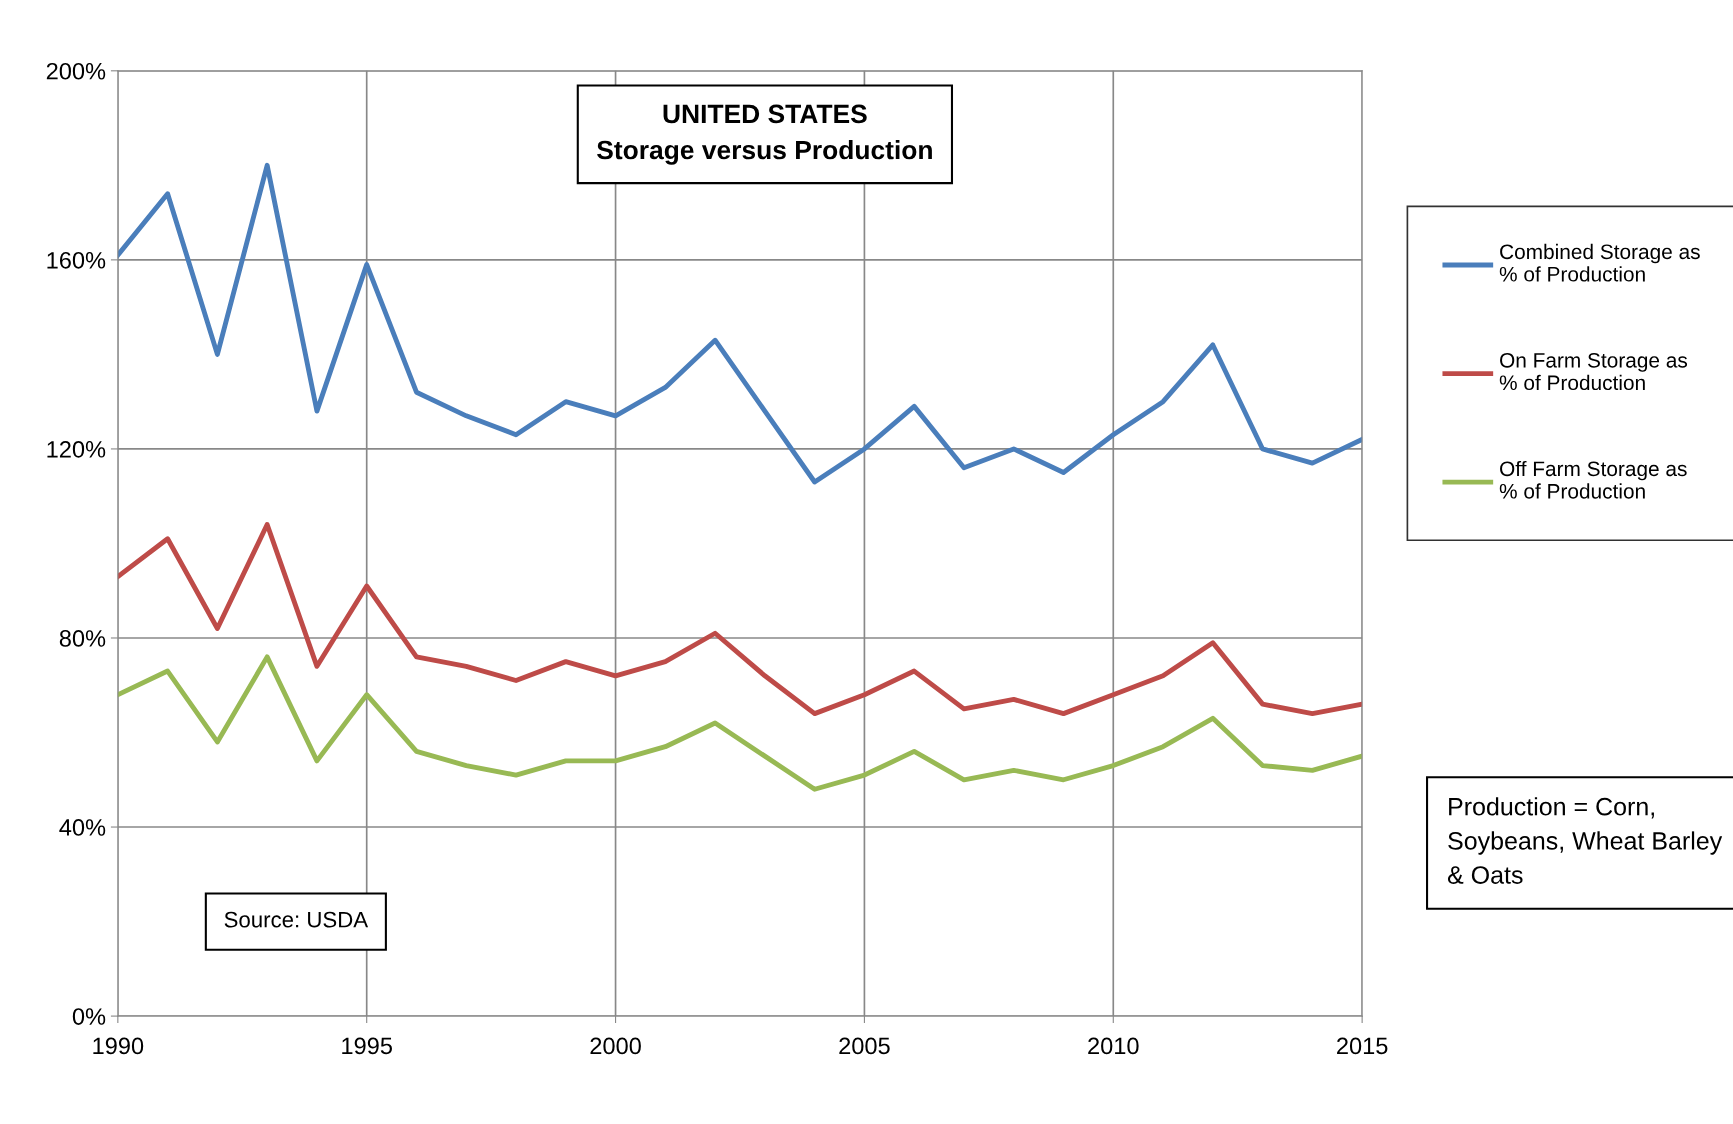 This screenshot has width=1733, height=1124. I want to click on legend-label: On Farm Storage as % of Production, so click(1593, 371).